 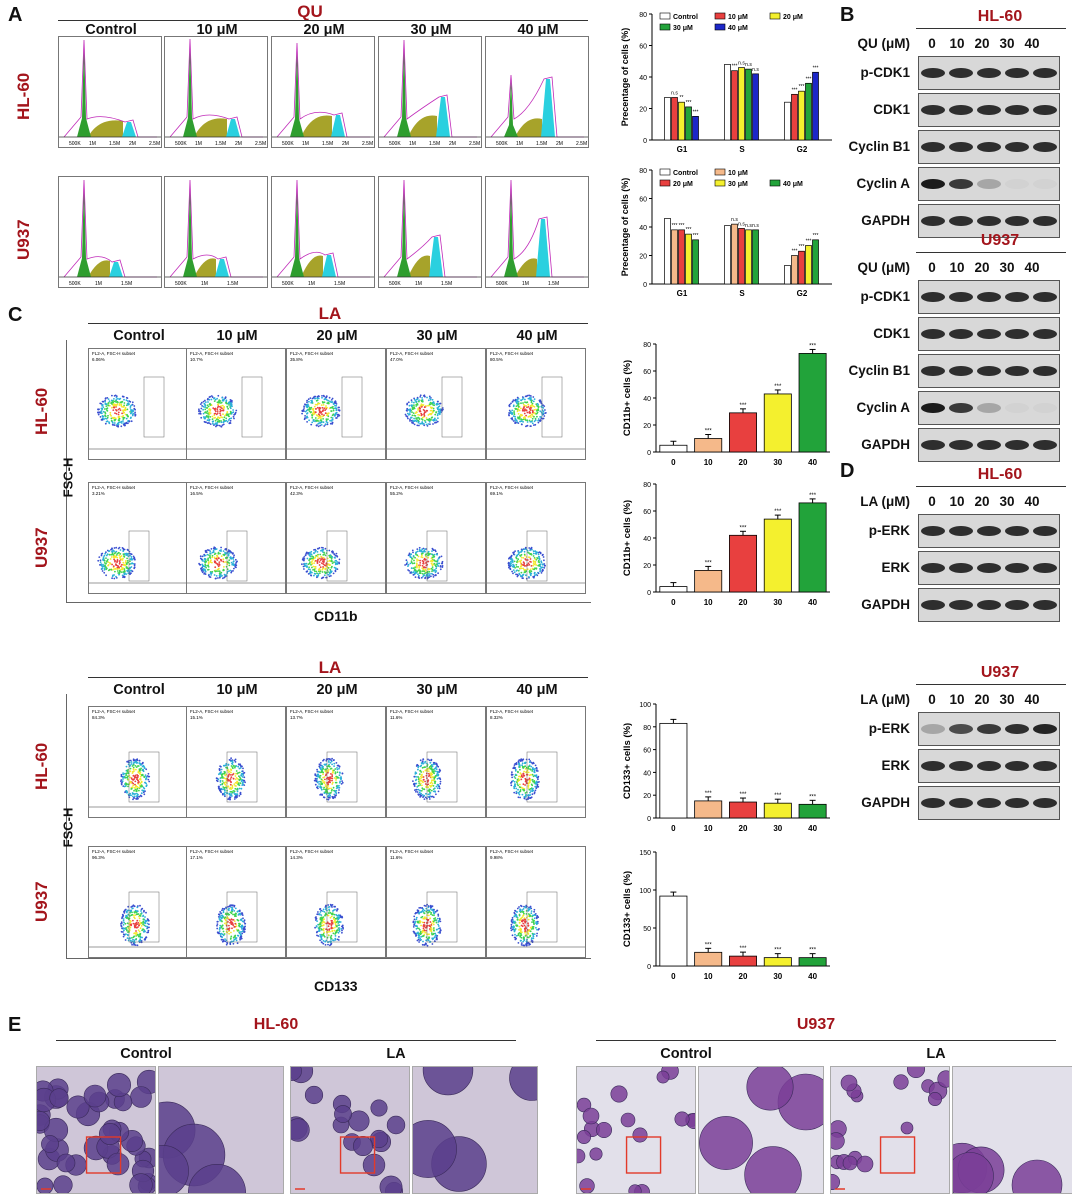 I want to click on flow-plot-2-u937-2: FL2-A, FSC-H subset 14.3%, so click(x=336, y=902).